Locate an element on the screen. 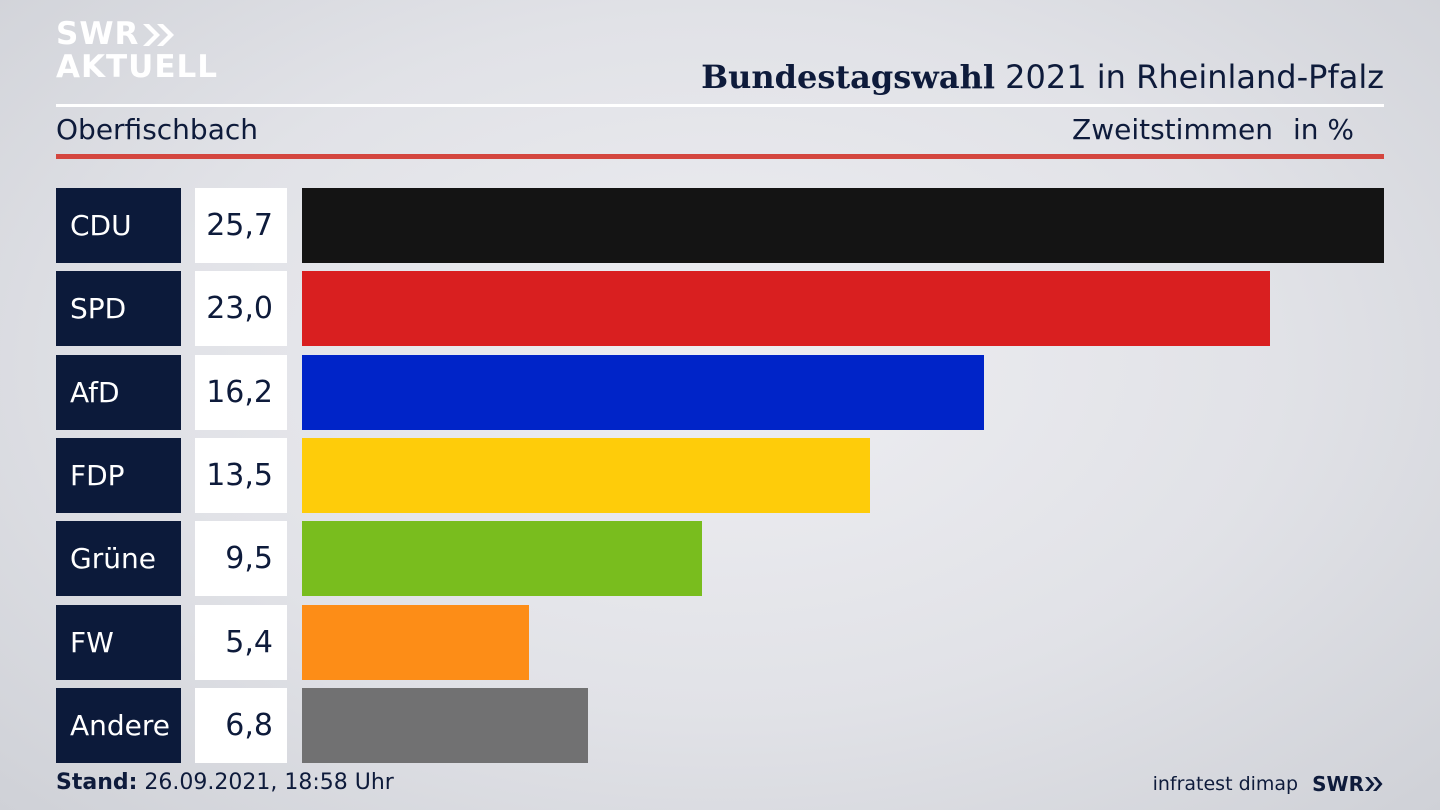 The height and width of the screenshot is (810, 1440). timestamp: Stand: 26.09.2021, 18:58 Uhr is located at coordinates (225, 782).